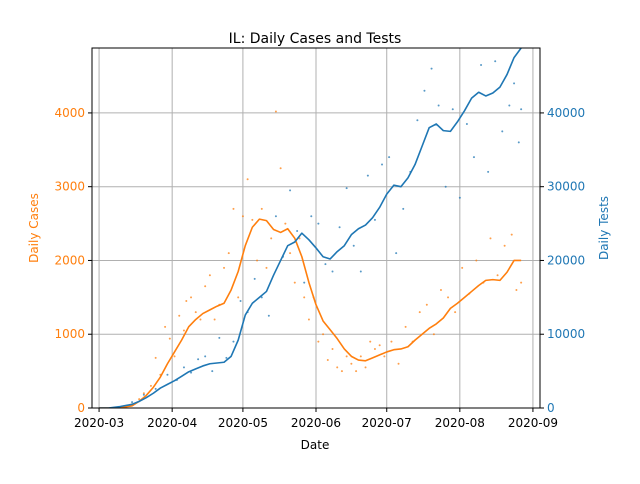 The width and height of the screenshot is (640, 484). Describe the element at coordinates (315, 445) in the screenshot. I see `x-axis-label: Date` at that location.